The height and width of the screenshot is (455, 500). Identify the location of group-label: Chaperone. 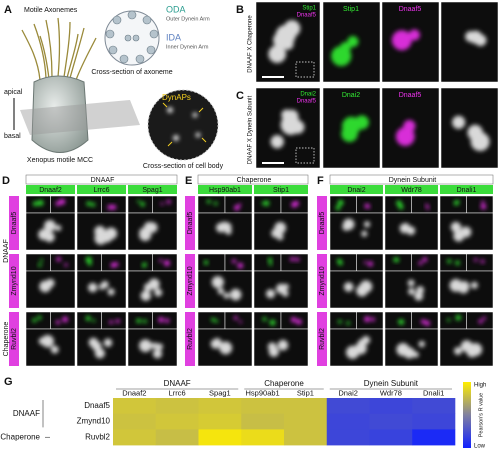
(254, 180).